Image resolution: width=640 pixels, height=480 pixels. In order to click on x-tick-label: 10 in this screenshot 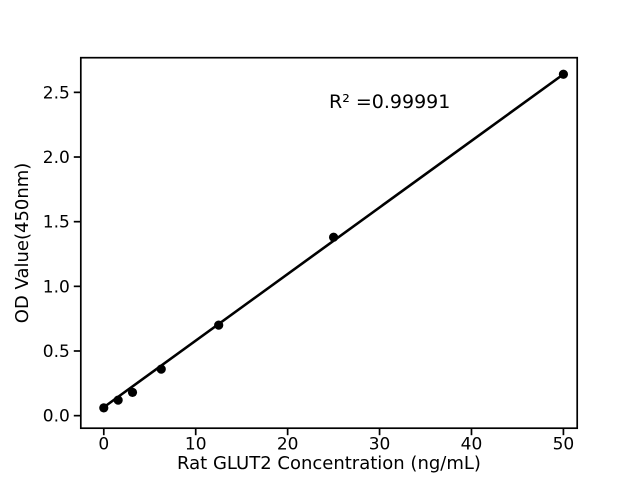, I will do `click(196, 445)`.